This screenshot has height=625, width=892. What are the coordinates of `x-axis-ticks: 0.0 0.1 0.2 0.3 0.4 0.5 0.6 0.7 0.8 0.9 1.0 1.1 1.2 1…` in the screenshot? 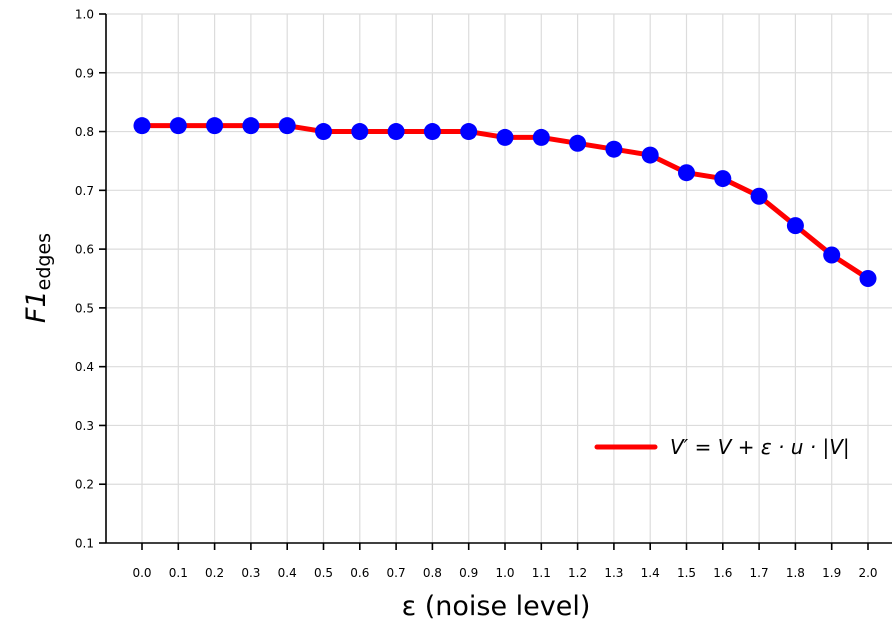 It's located at (505, 561).